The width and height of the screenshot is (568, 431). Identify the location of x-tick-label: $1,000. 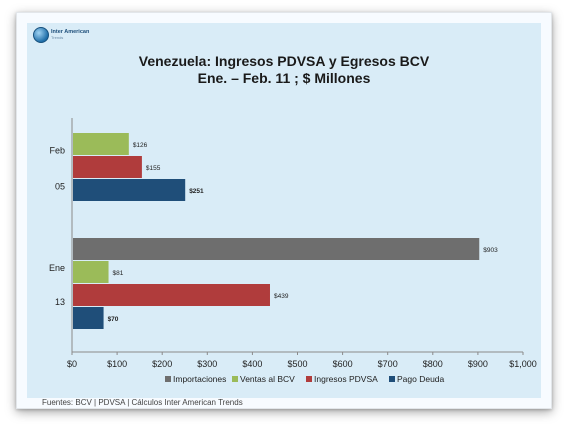
(523, 364).